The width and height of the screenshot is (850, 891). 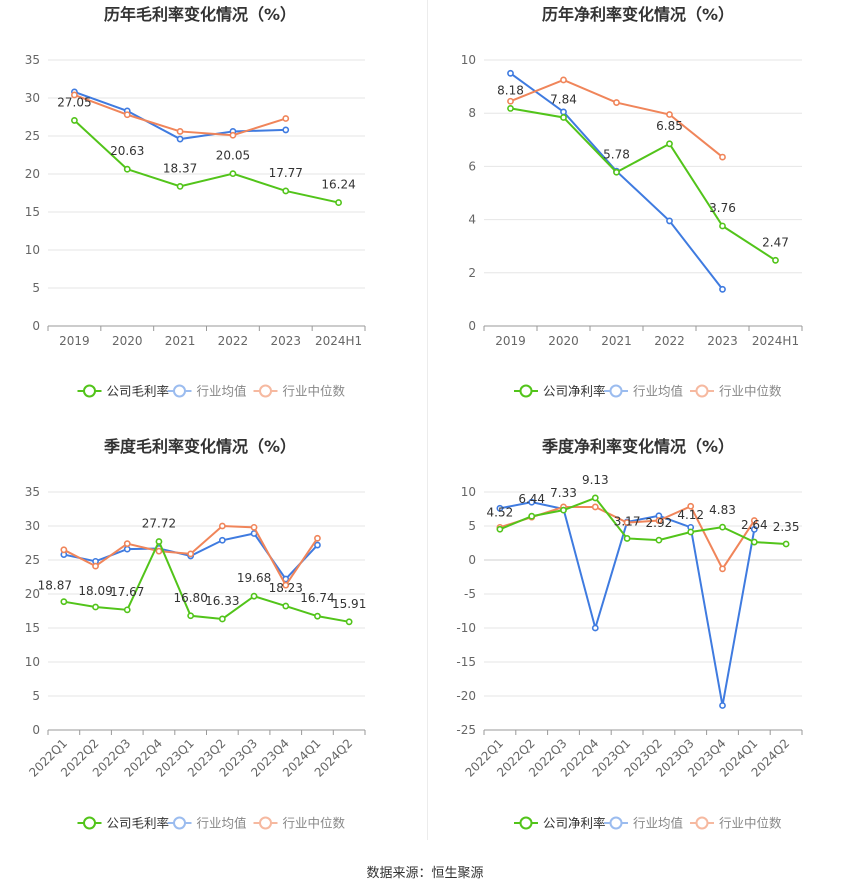 What do you see at coordinates (775, 341) in the screenshot?
I see `x-tick-label: 2024H1` at bounding box center [775, 341].